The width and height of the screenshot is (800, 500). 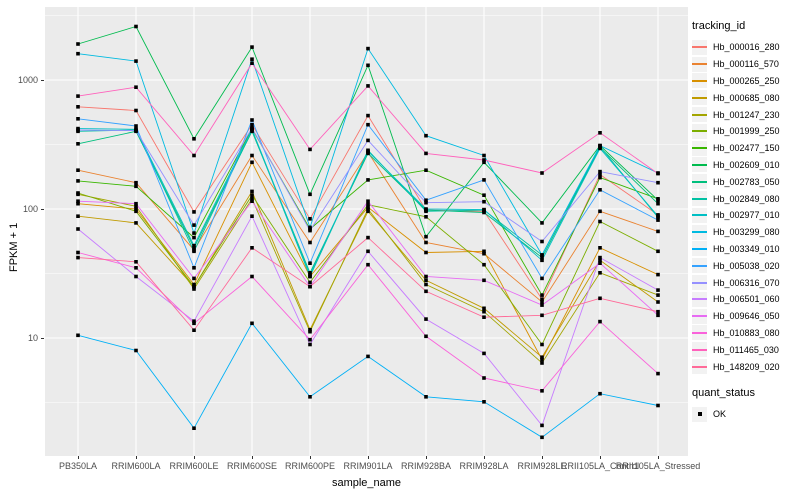 I want to click on legend-item-label: Hb_000016_280, so click(x=746, y=47).